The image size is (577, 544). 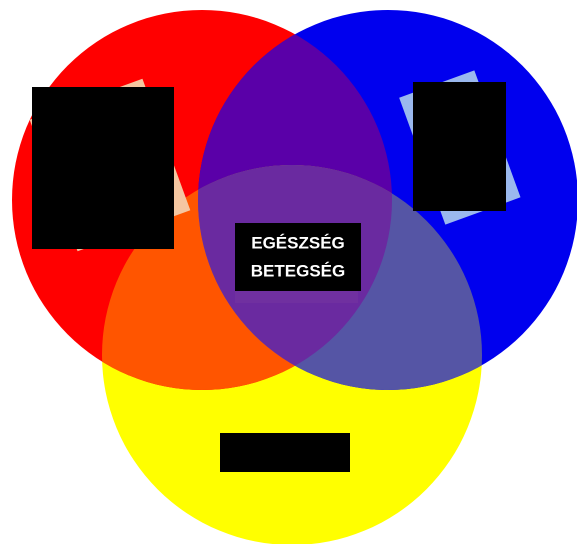 What do you see at coordinates (298, 257) in the screenshot?
I see `label-box` at bounding box center [298, 257].